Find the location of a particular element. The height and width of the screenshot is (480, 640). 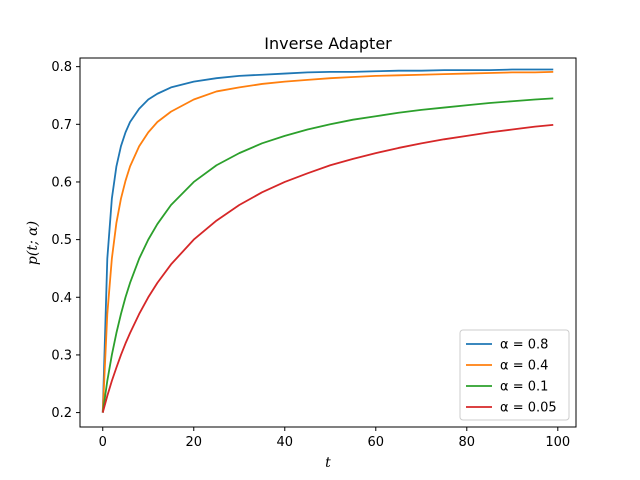

x-tick-label: 100 is located at coordinates (557, 442).